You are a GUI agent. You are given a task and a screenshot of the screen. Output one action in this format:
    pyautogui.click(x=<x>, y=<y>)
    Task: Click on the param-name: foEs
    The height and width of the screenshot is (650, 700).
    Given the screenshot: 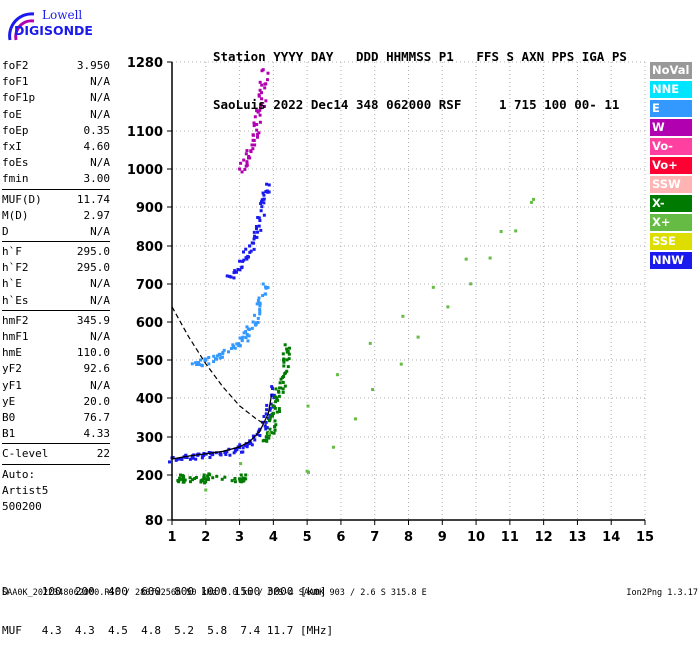 What is the action you would take?
    pyautogui.click(x=15, y=163)
    